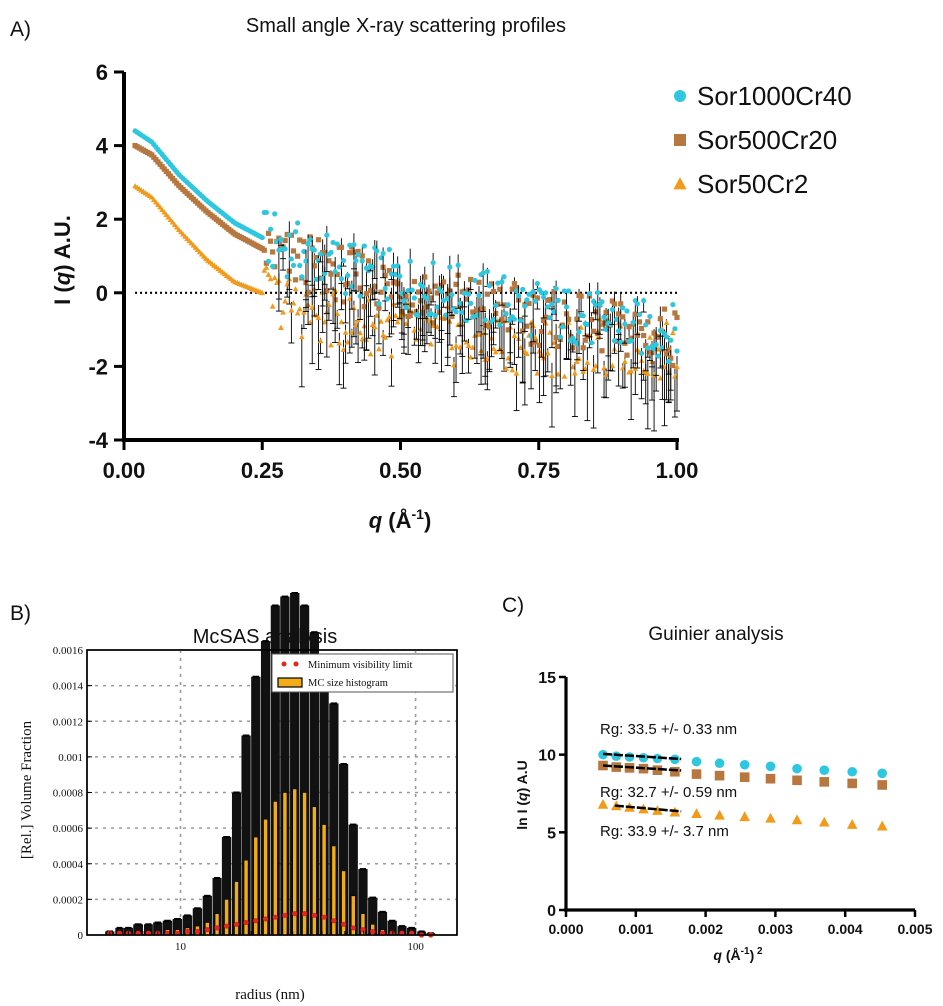 The image size is (943, 1006). What do you see at coordinates (642, 756) in the screenshot?
I see `chart-c-guinier-fit-line` at bounding box center [642, 756].